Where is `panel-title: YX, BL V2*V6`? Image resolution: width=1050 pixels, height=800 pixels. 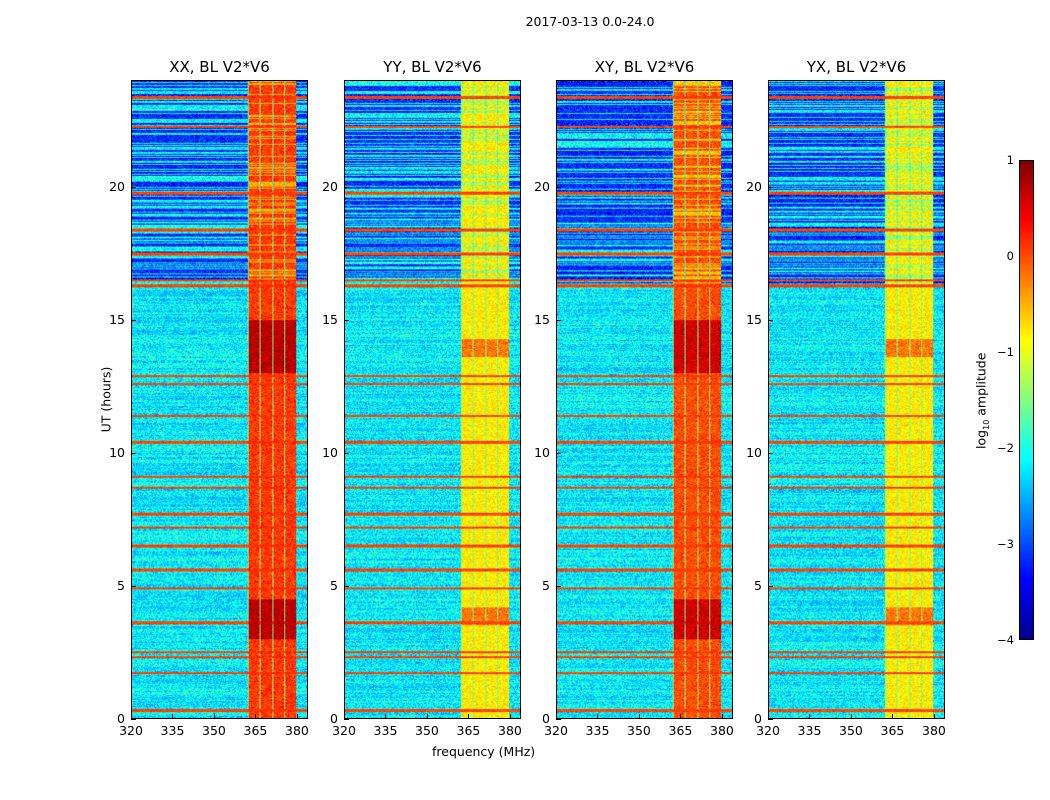 panel-title: YX, BL V2*V6 is located at coordinates (856, 67).